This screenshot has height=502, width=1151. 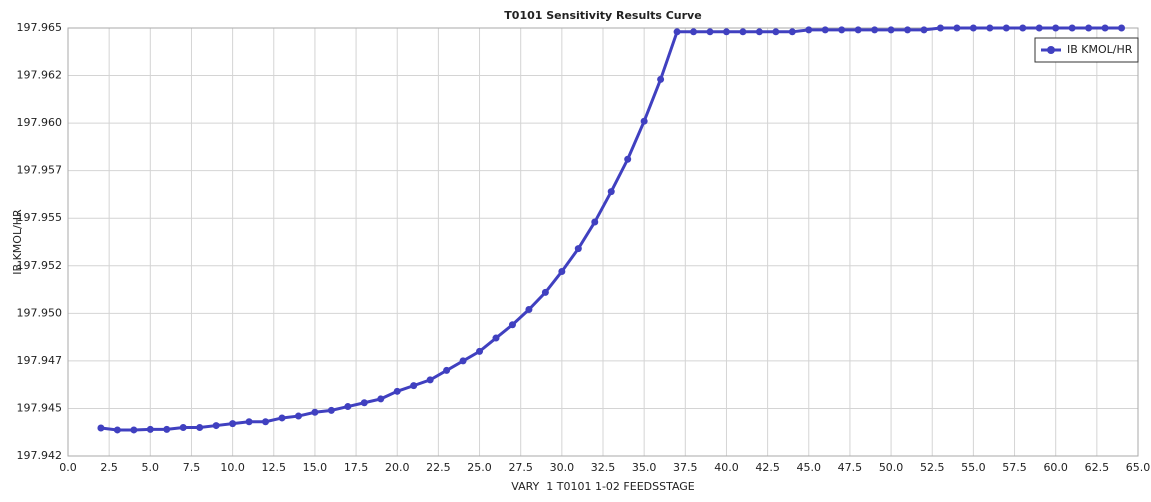 What do you see at coordinates (809, 467) in the screenshot?
I see `x-tick-label: 45.0` at bounding box center [809, 467].